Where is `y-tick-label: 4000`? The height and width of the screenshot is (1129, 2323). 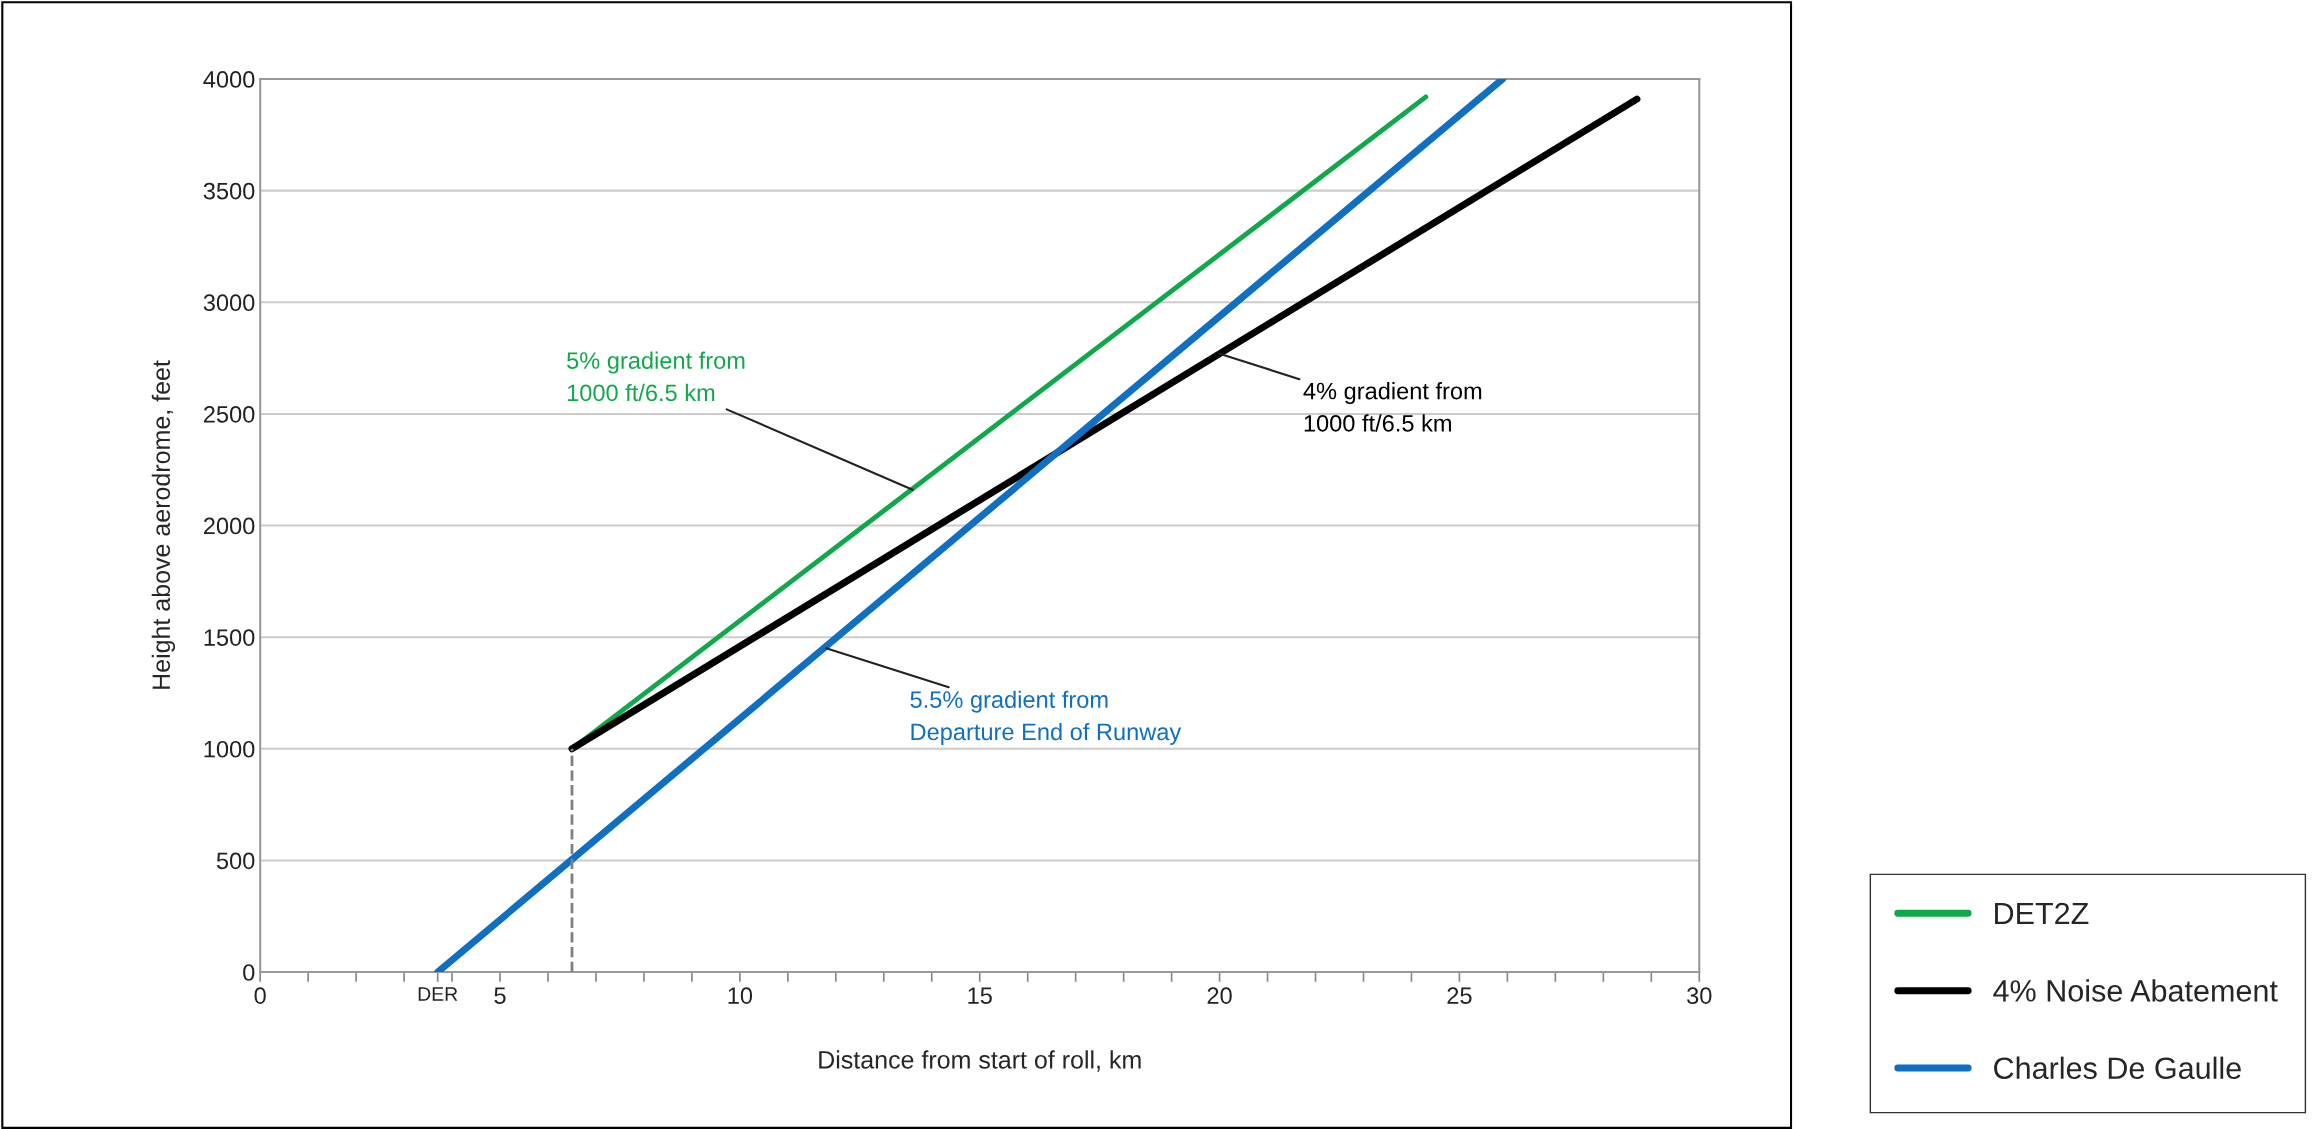
y-tick-label: 4000 is located at coordinates (229, 79).